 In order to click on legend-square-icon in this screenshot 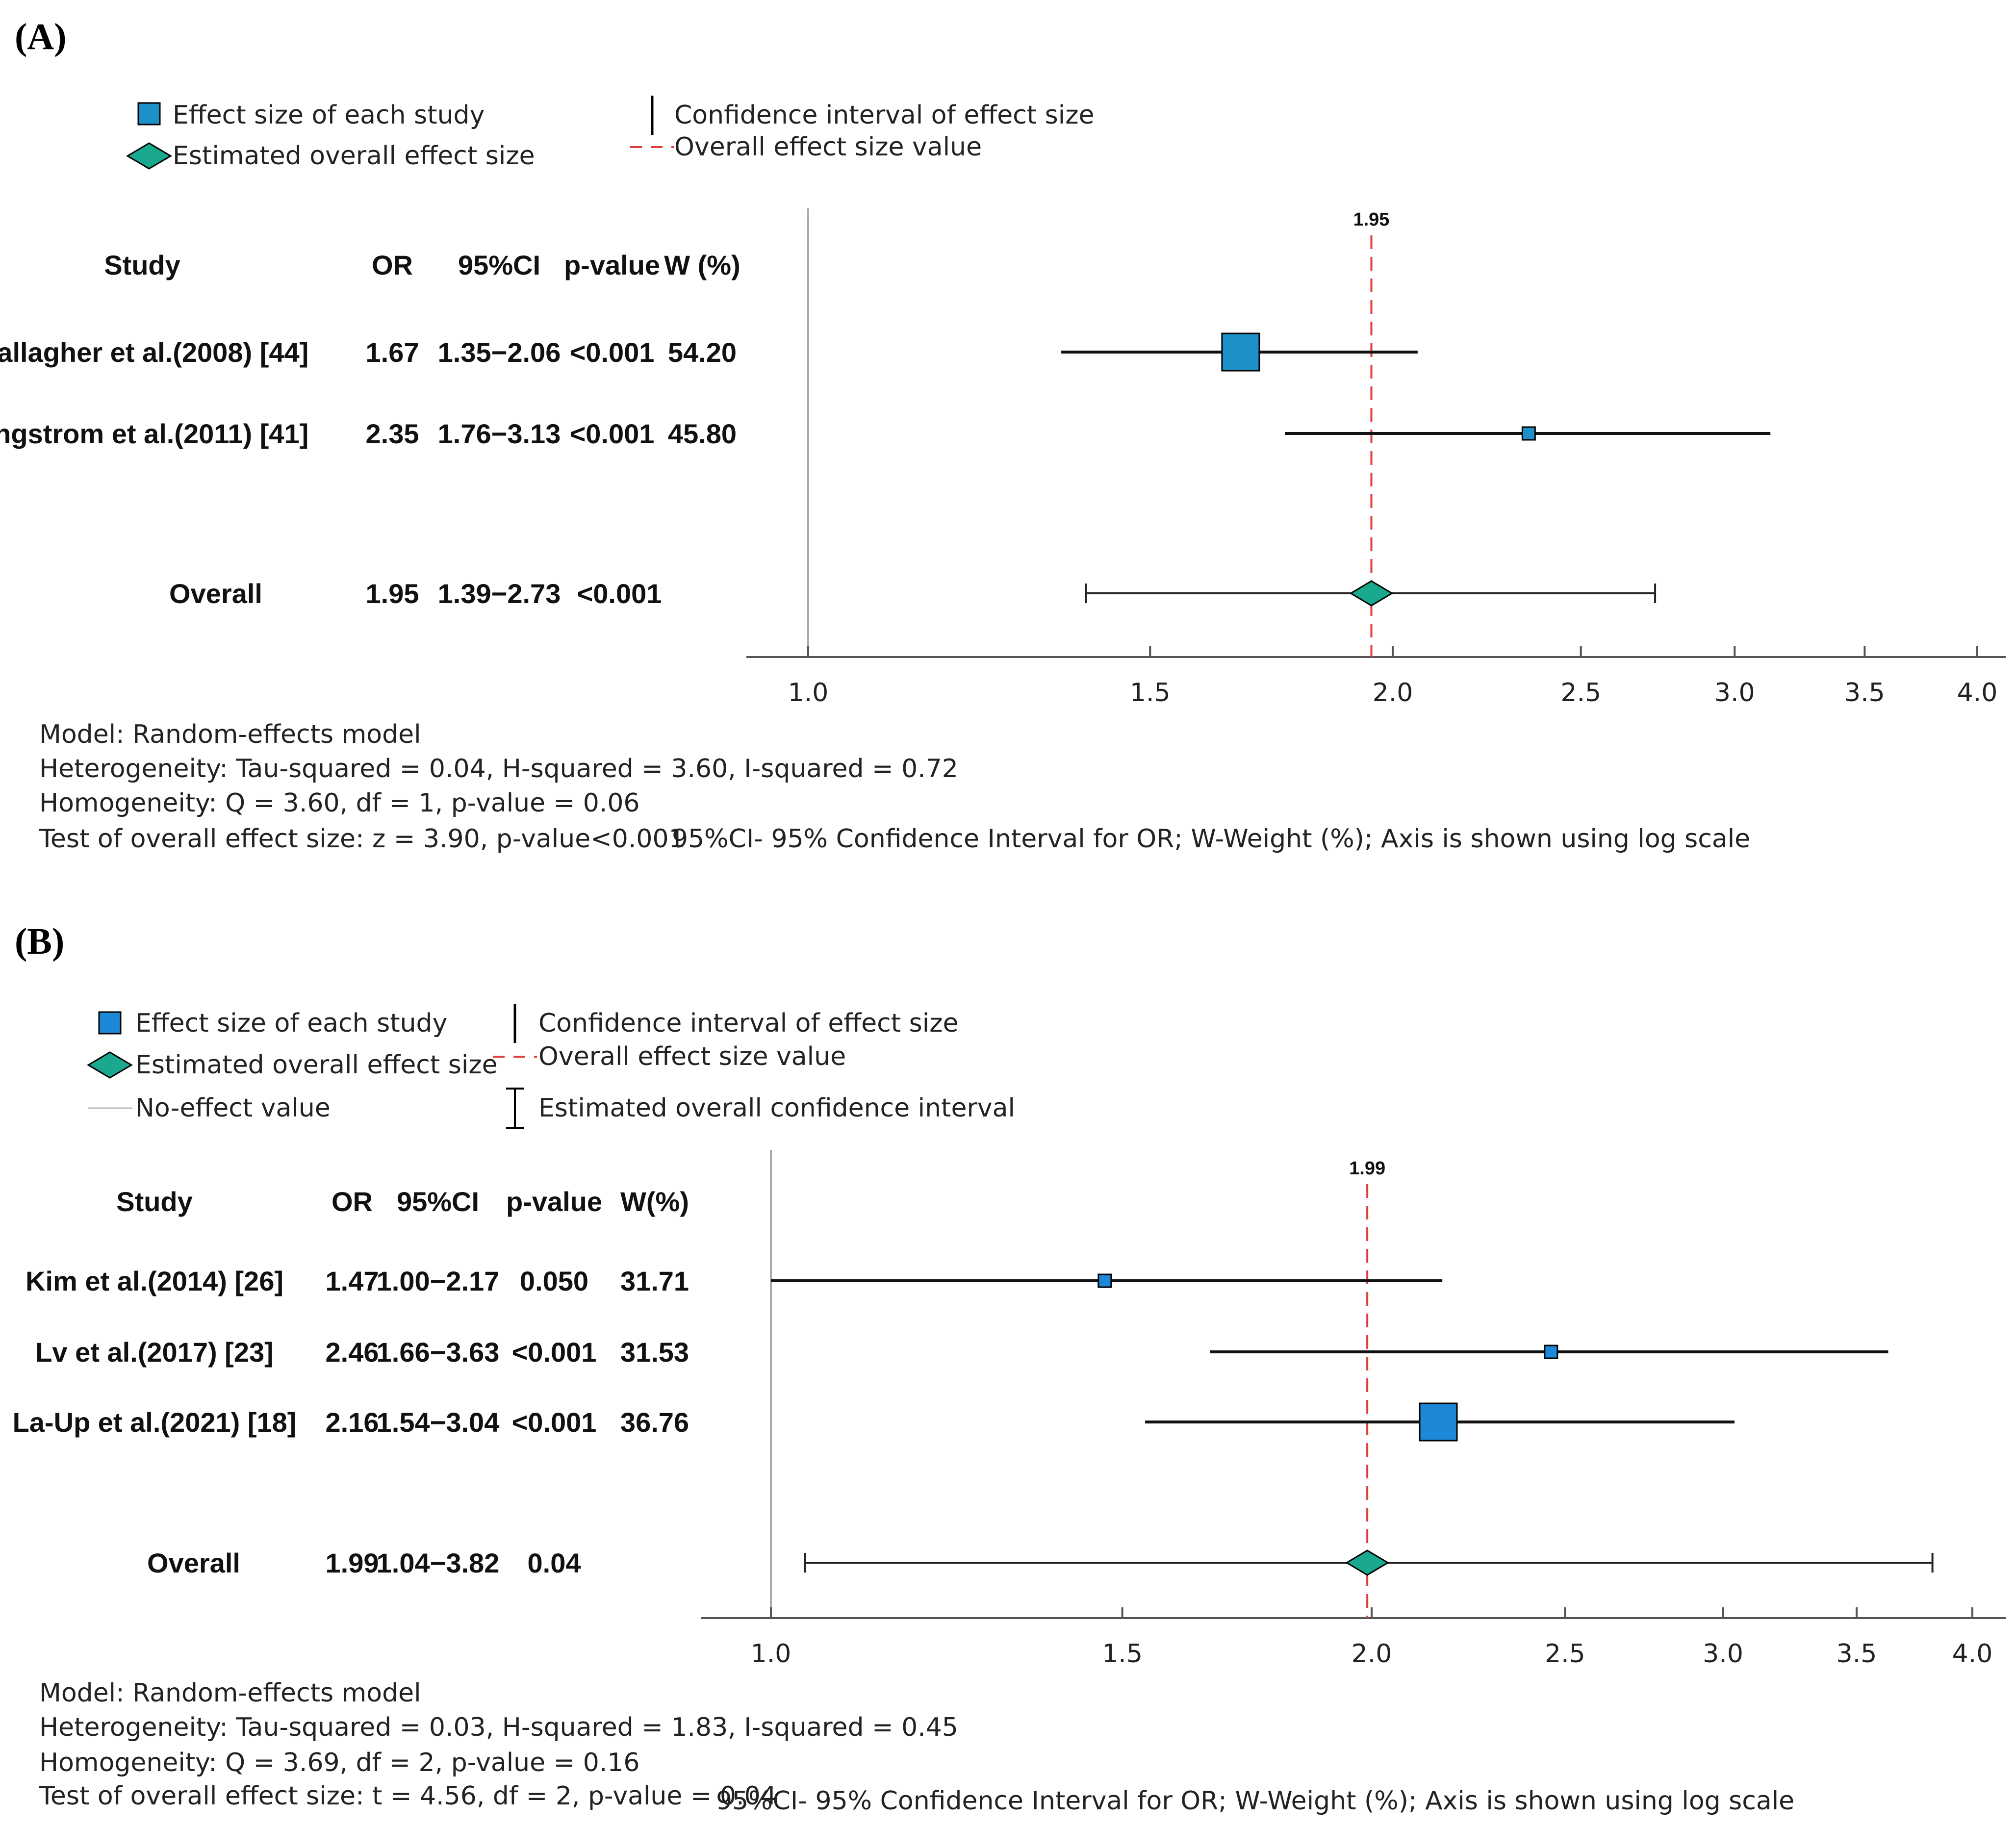, I will do `click(110, 1023)`.